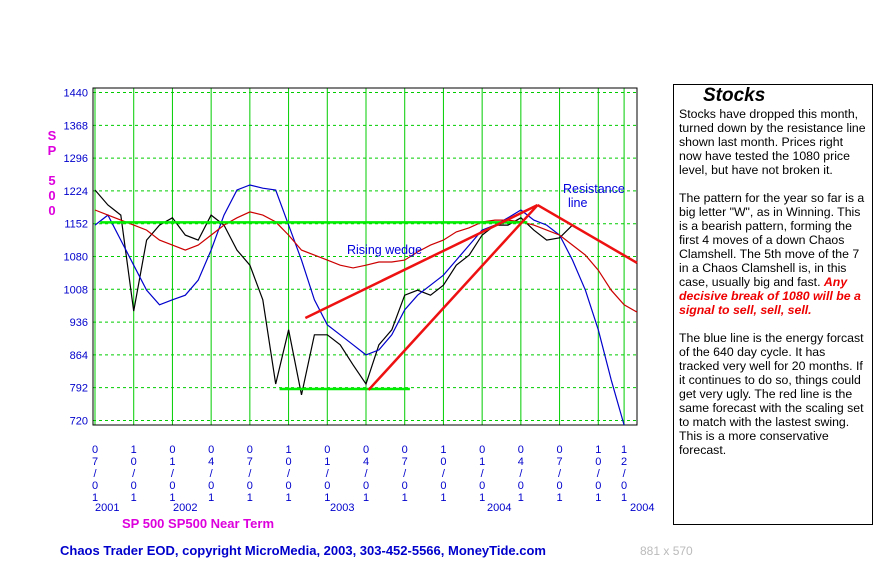 Image resolution: width=881 pixels, height=570 pixels. I want to click on chart-title: SP 500 SP500 Near Term, so click(198, 523).